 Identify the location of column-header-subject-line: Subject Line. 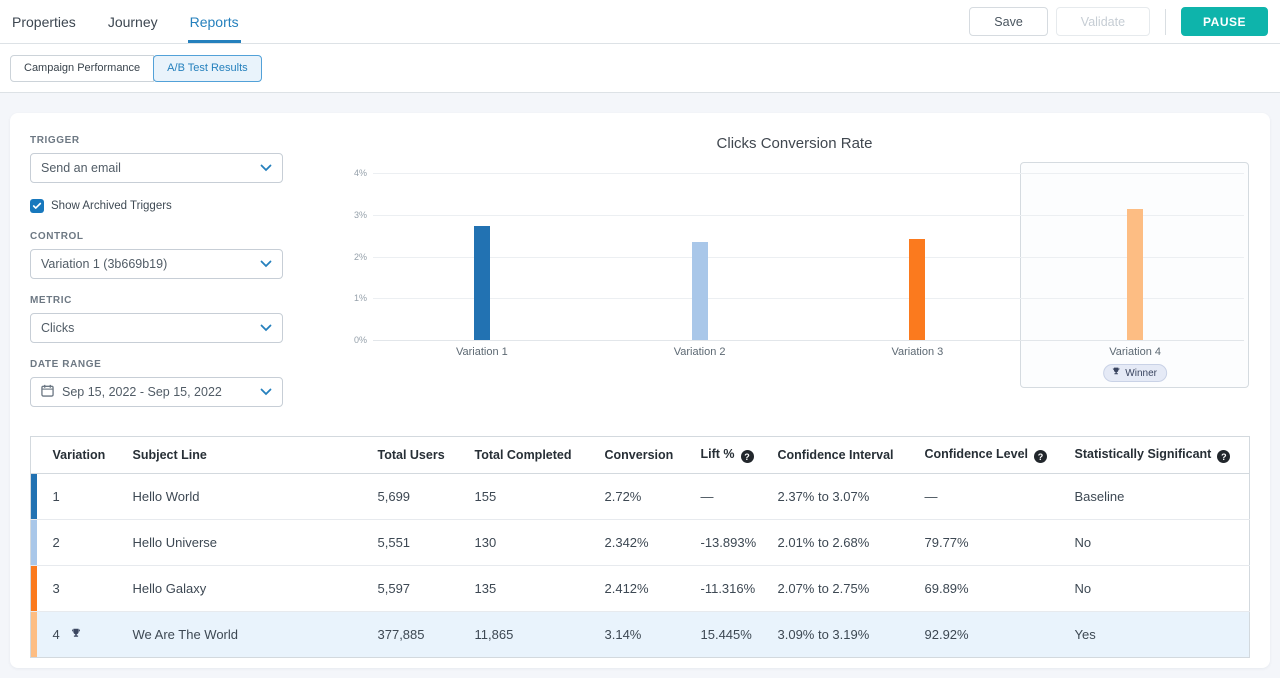
(239, 455).